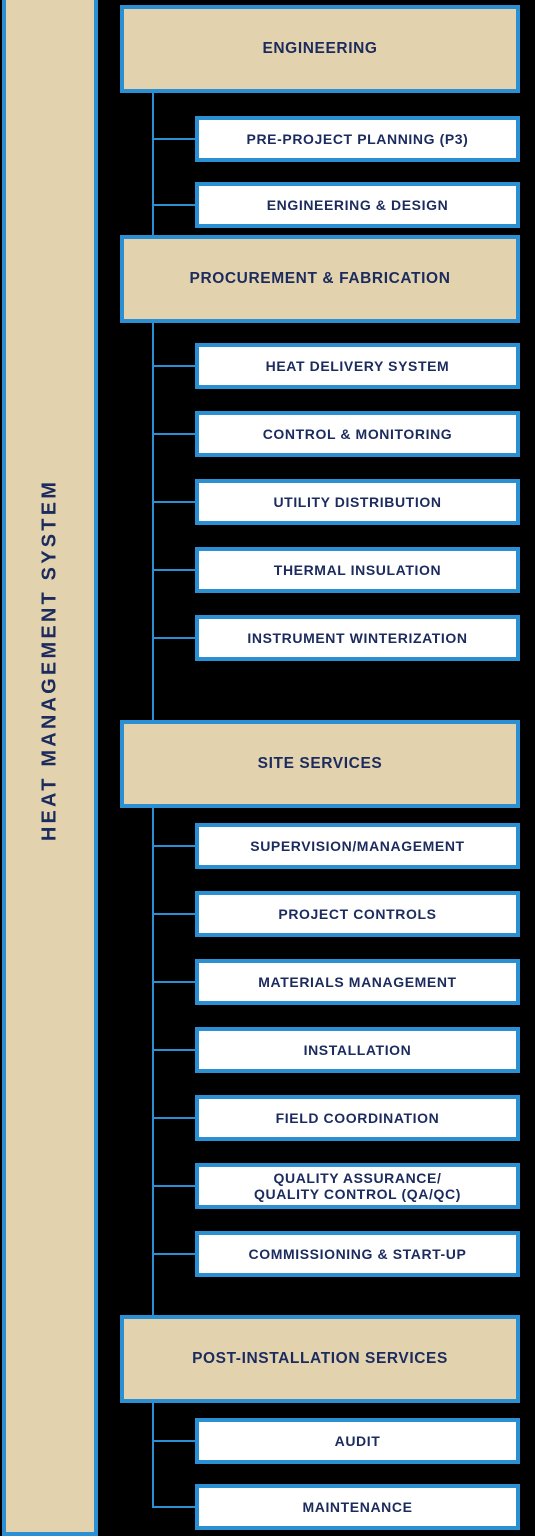  I want to click on section-item: THERMAL INSULATION, so click(357, 570).